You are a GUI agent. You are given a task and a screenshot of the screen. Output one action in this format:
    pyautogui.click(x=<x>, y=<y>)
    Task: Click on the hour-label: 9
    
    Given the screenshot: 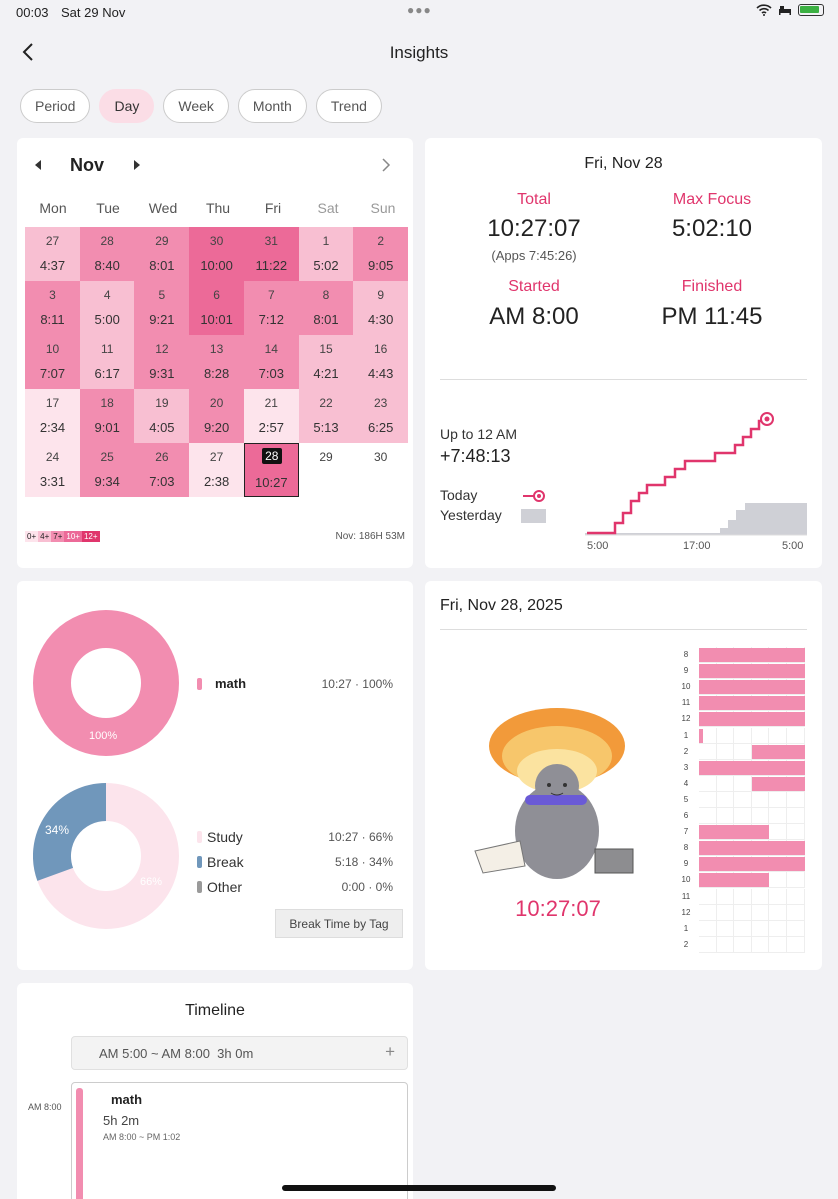 What is the action you would take?
    pyautogui.click(x=686, y=671)
    